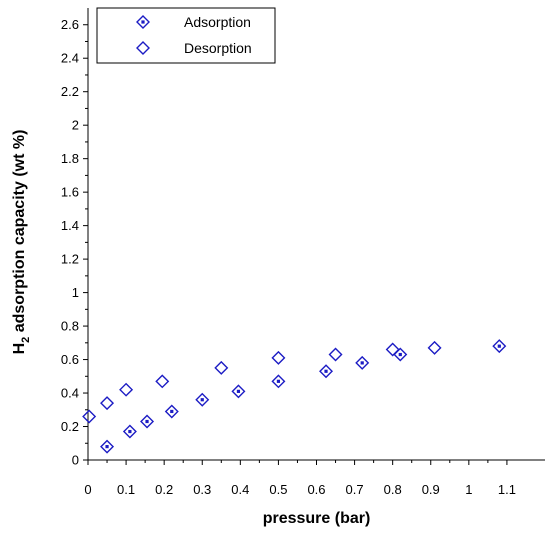 The height and width of the screenshot is (533, 550). What do you see at coordinates (218, 48) in the screenshot?
I see `legend-label: Desorption` at bounding box center [218, 48].